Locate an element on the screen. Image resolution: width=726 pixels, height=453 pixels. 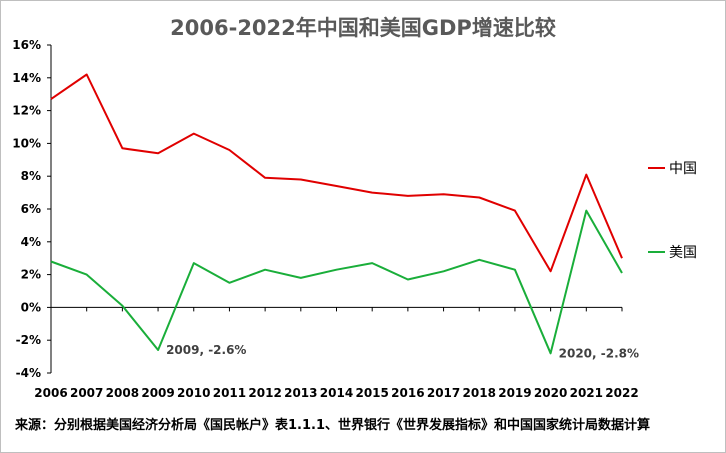
y-tick-label: 8% is located at coordinates (31, 176).